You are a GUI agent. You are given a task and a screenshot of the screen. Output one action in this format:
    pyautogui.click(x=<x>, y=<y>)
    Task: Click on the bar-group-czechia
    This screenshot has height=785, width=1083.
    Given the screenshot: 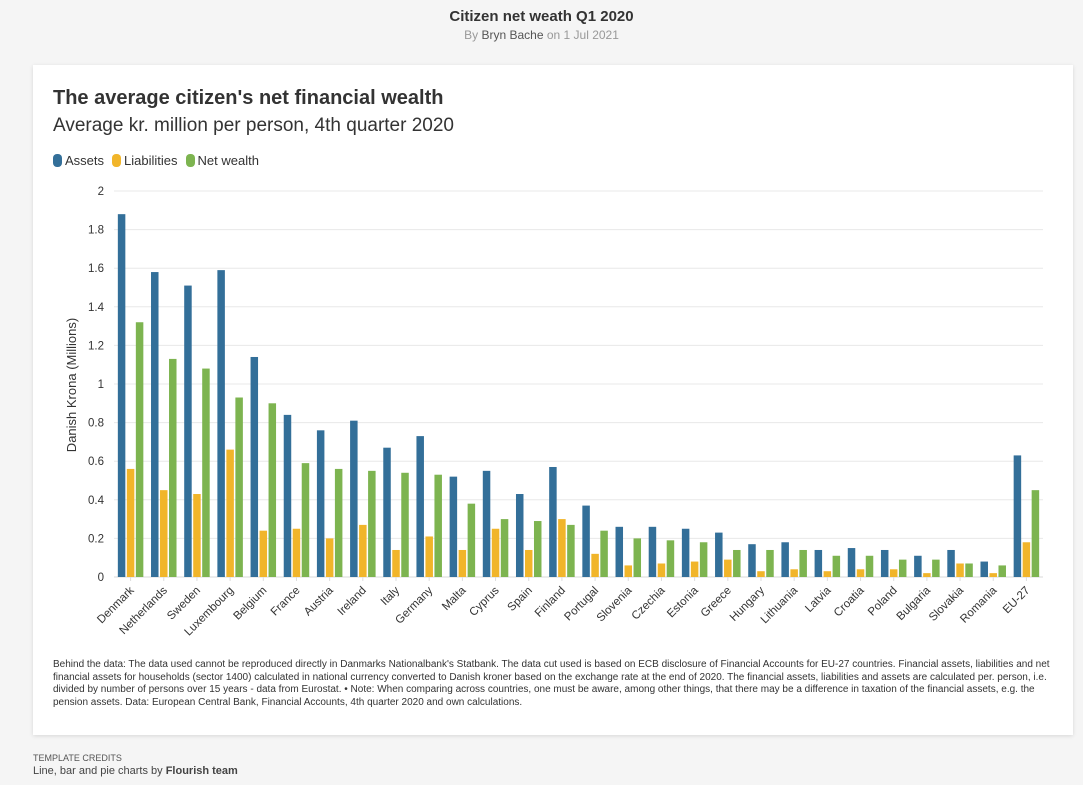 What is the action you would take?
    pyautogui.click(x=661, y=551)
    